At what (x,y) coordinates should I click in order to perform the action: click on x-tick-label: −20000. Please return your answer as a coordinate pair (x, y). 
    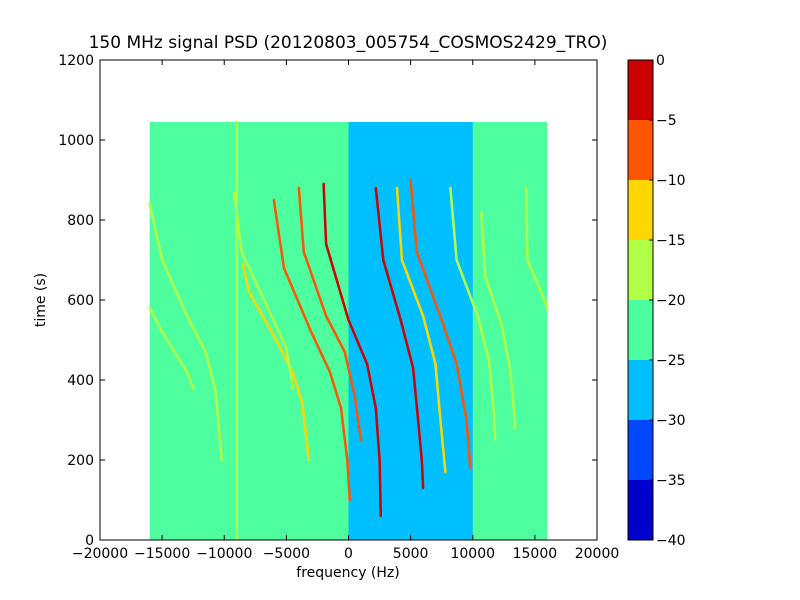
    Looking at the image, I should click on (100, 554).